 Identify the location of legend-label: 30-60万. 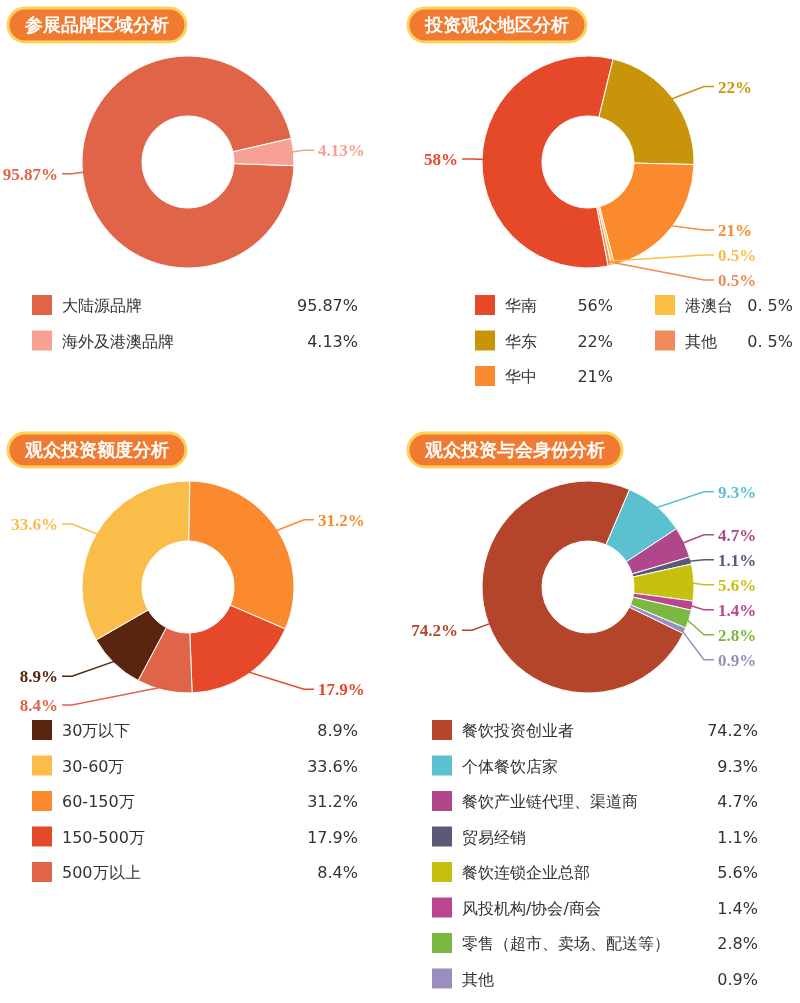
(93, 766).